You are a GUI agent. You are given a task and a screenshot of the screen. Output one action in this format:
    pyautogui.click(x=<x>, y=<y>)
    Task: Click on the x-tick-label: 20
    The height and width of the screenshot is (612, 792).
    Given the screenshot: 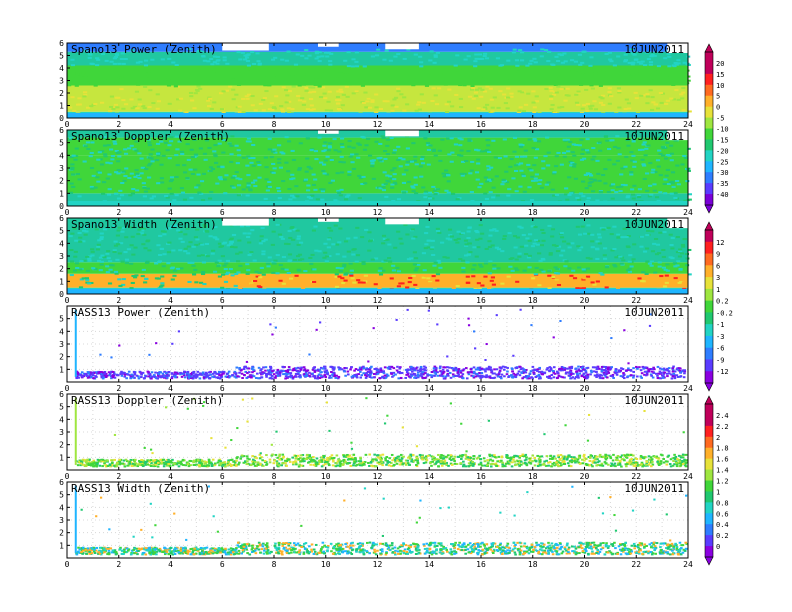 What is the action you would take?
    pyautogui.click(x=585, y=388)
    